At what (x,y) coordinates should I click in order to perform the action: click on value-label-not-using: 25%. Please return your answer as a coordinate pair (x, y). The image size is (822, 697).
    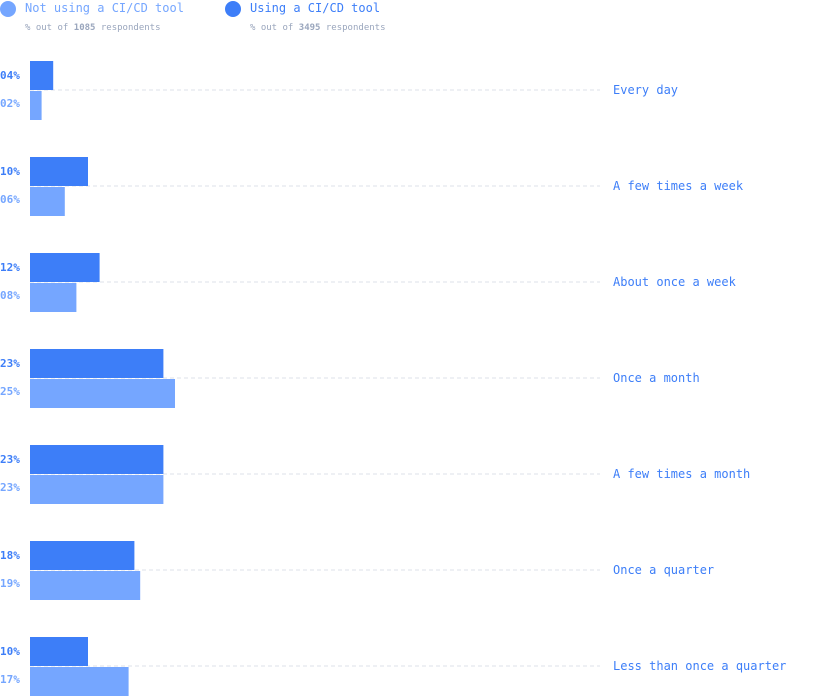
    Looking at the image, I should click on (10, 391).